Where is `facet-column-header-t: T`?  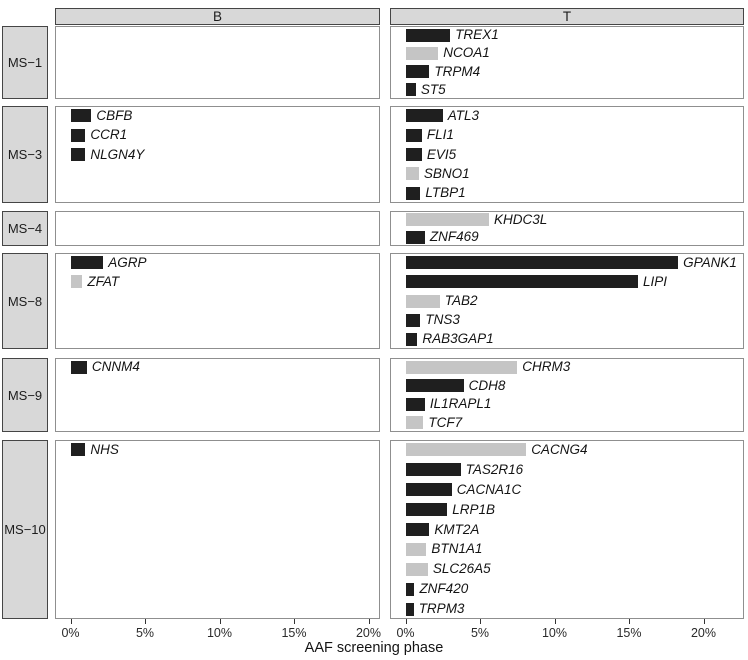
facet-column-header-t: T is located at coordinates (567, 16).